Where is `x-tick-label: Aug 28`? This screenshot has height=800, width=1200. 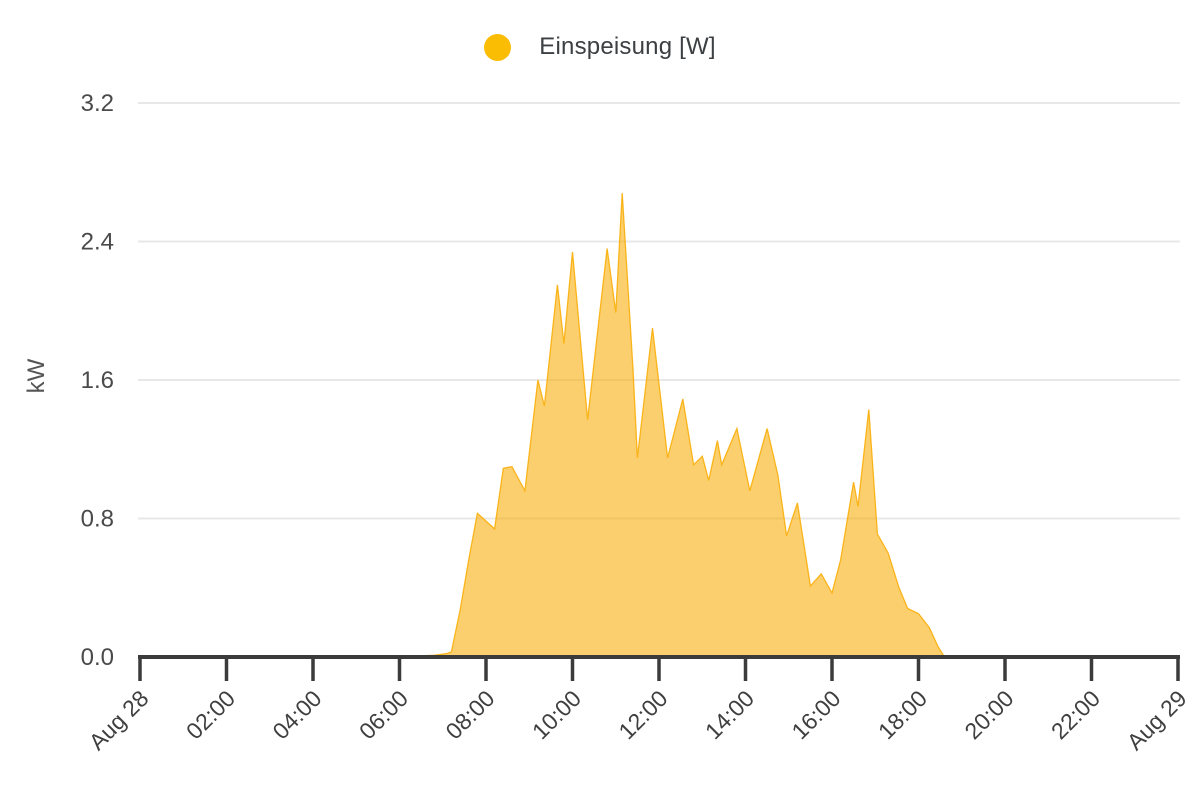
x-tick-label: Aug 28 is located at coordinates (119, 720).